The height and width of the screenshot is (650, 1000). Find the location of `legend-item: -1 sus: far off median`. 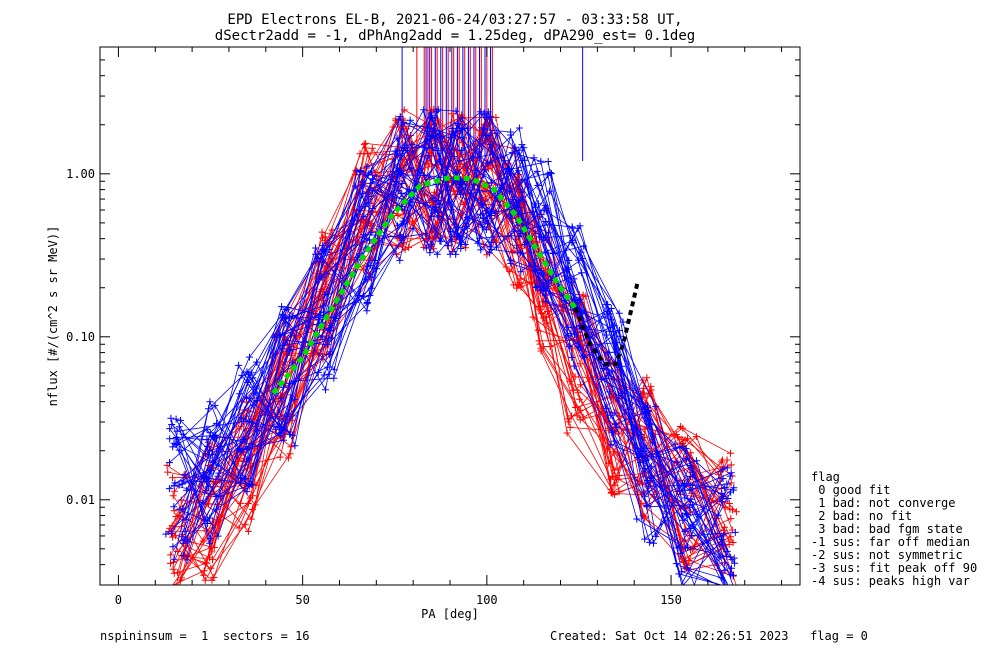

legend-item: -1 sus: far off median is located at coordinates (890, 542).